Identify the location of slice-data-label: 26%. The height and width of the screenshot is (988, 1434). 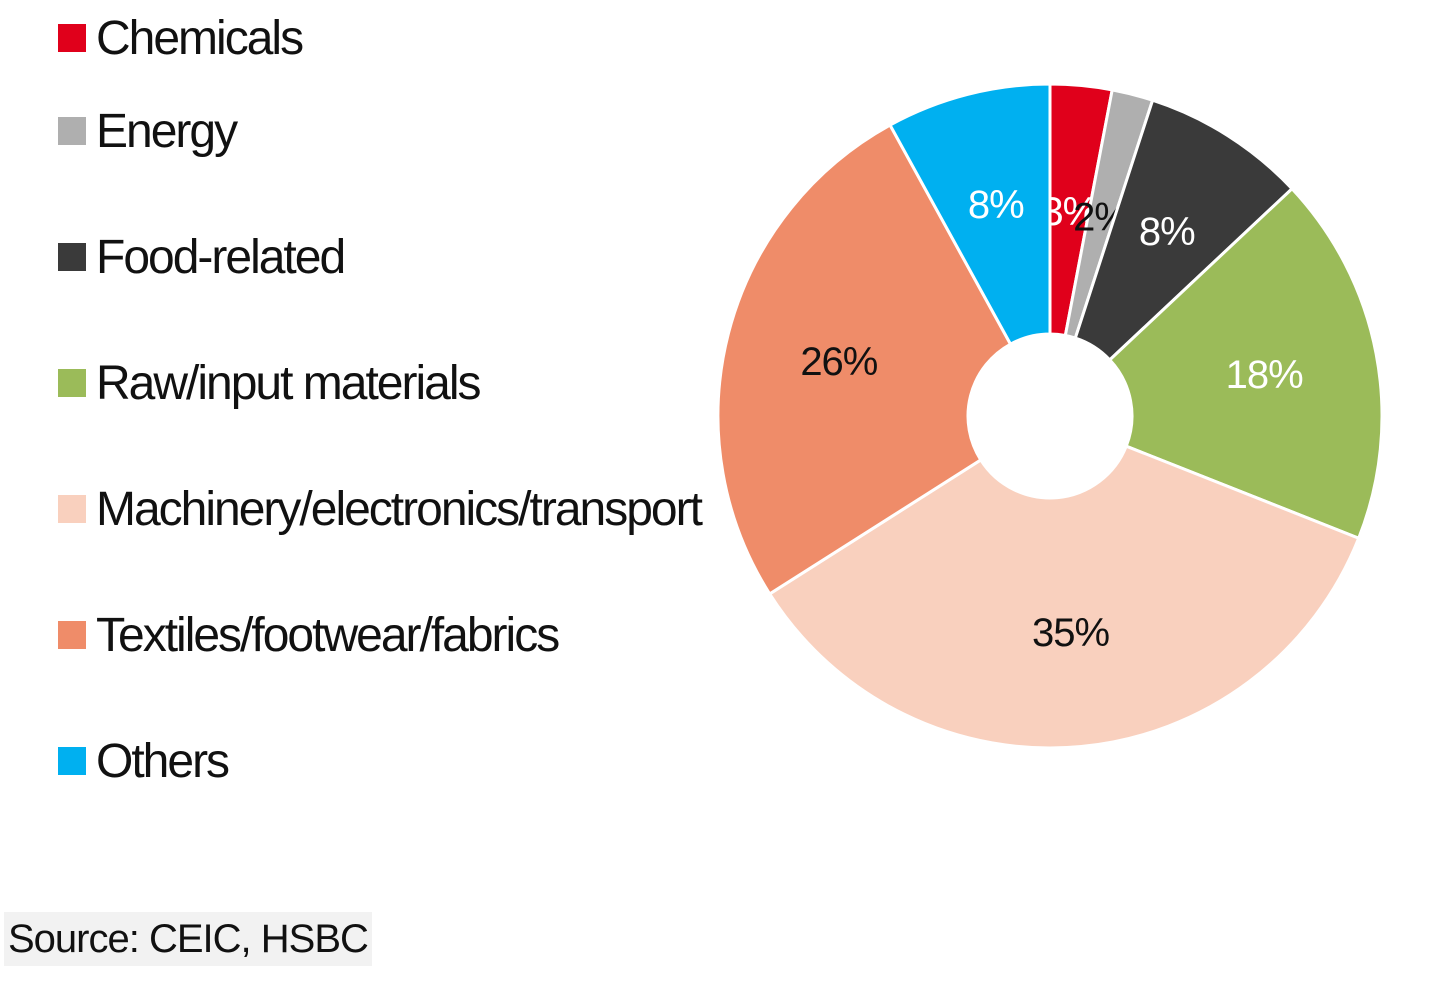
(838, 362).